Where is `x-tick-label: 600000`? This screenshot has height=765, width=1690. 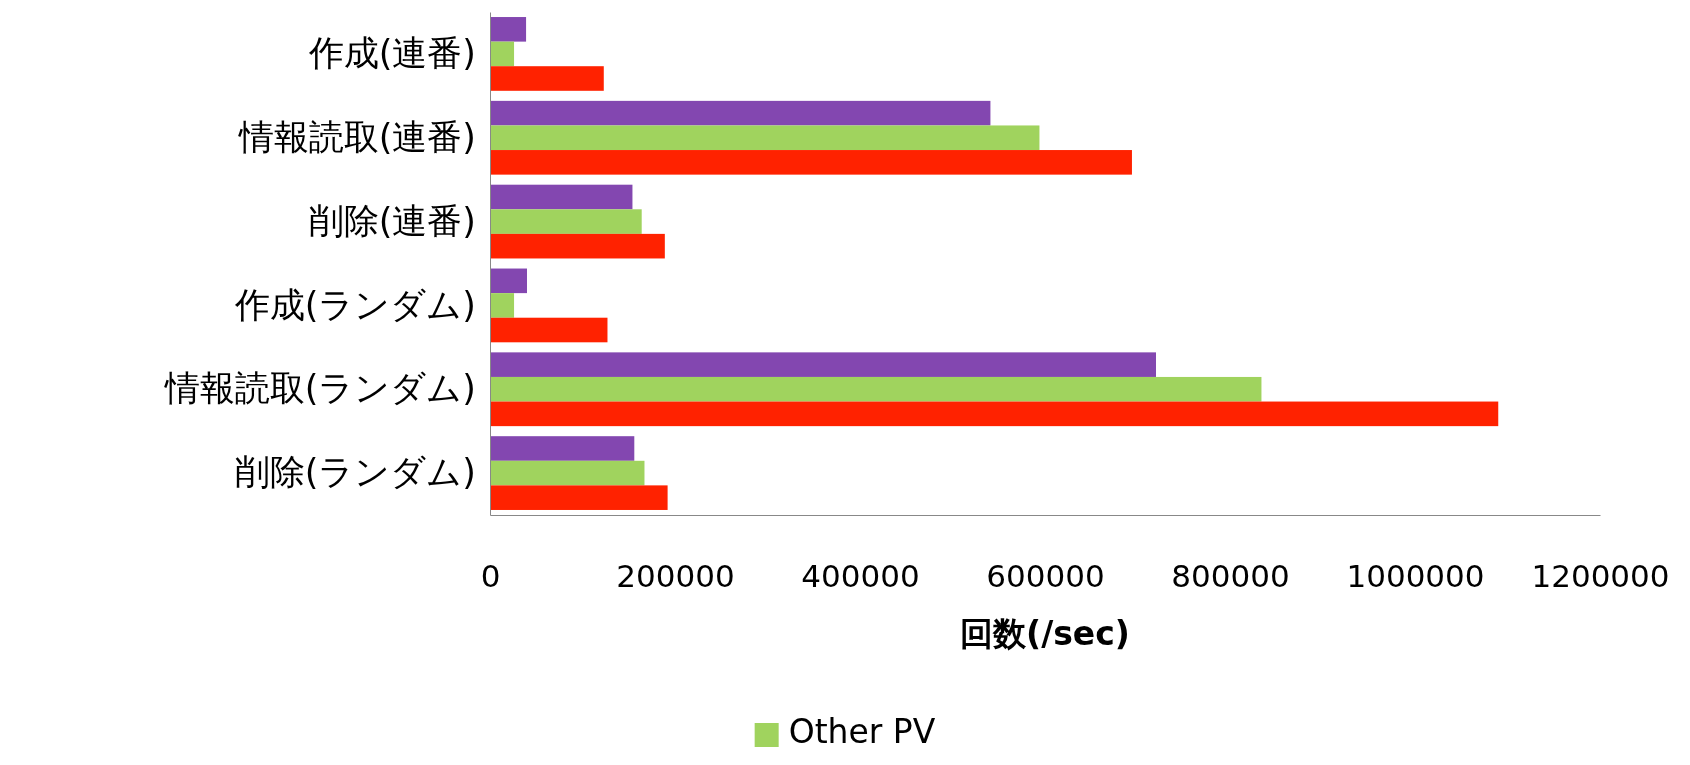 x-tick-label: 600000 is located at coordinates (1045, 576).